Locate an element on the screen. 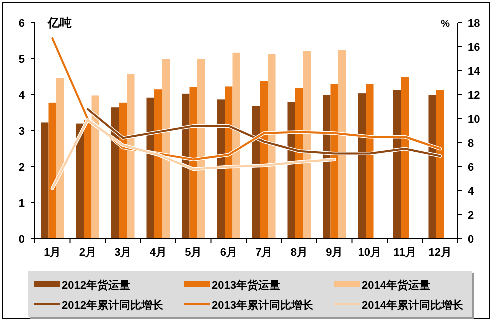 The width and height of the screenshot is (495, 330). x-tick-label: 6月 is located at coordinates (229, 253).